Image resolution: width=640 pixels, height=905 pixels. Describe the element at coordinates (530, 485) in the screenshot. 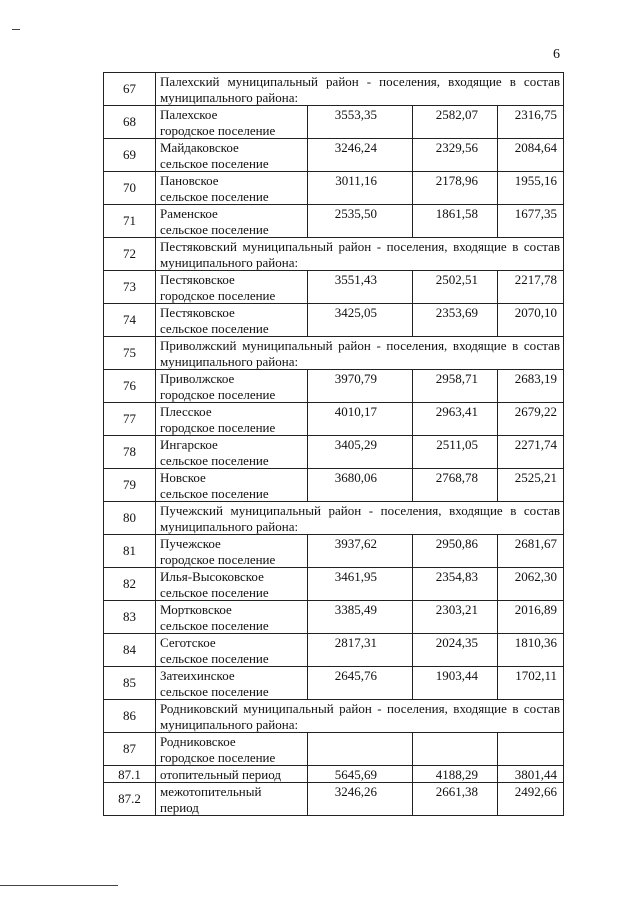

I see `value-cell-3: 2525,21` at that location.